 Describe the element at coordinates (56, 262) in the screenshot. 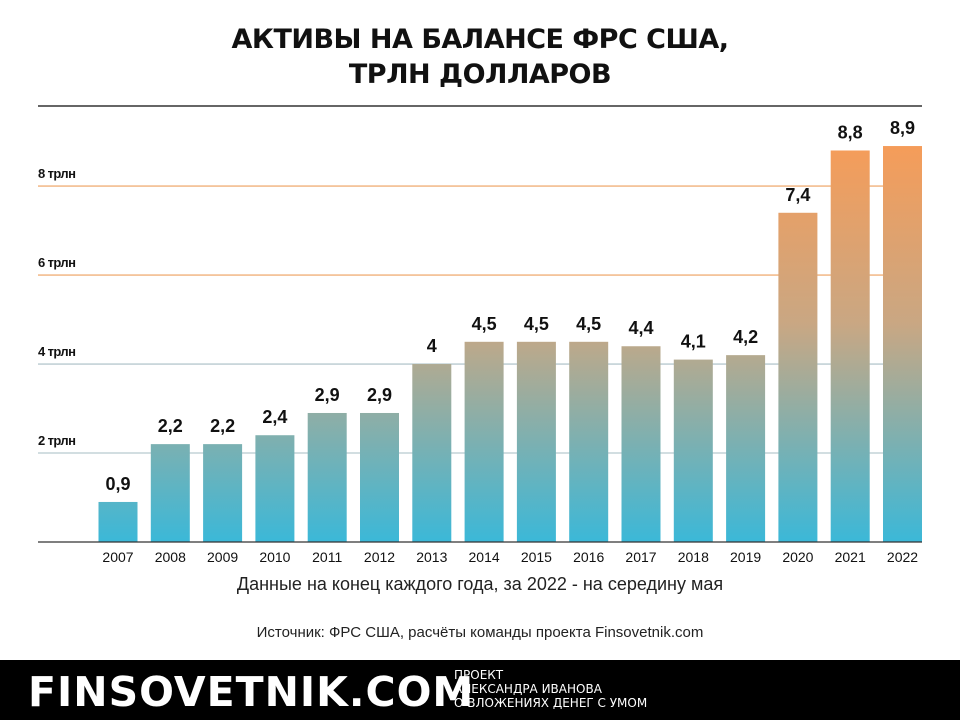

I see `y-tick-label: 6 трлн` at that location.